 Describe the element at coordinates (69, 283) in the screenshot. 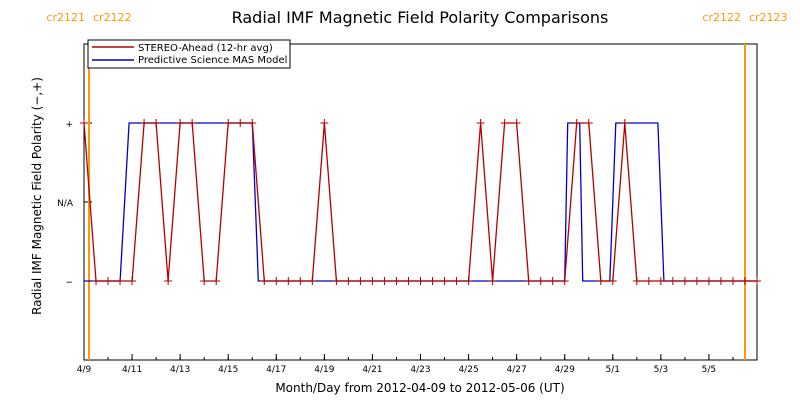

I see `y-tick-label: −` at that location.